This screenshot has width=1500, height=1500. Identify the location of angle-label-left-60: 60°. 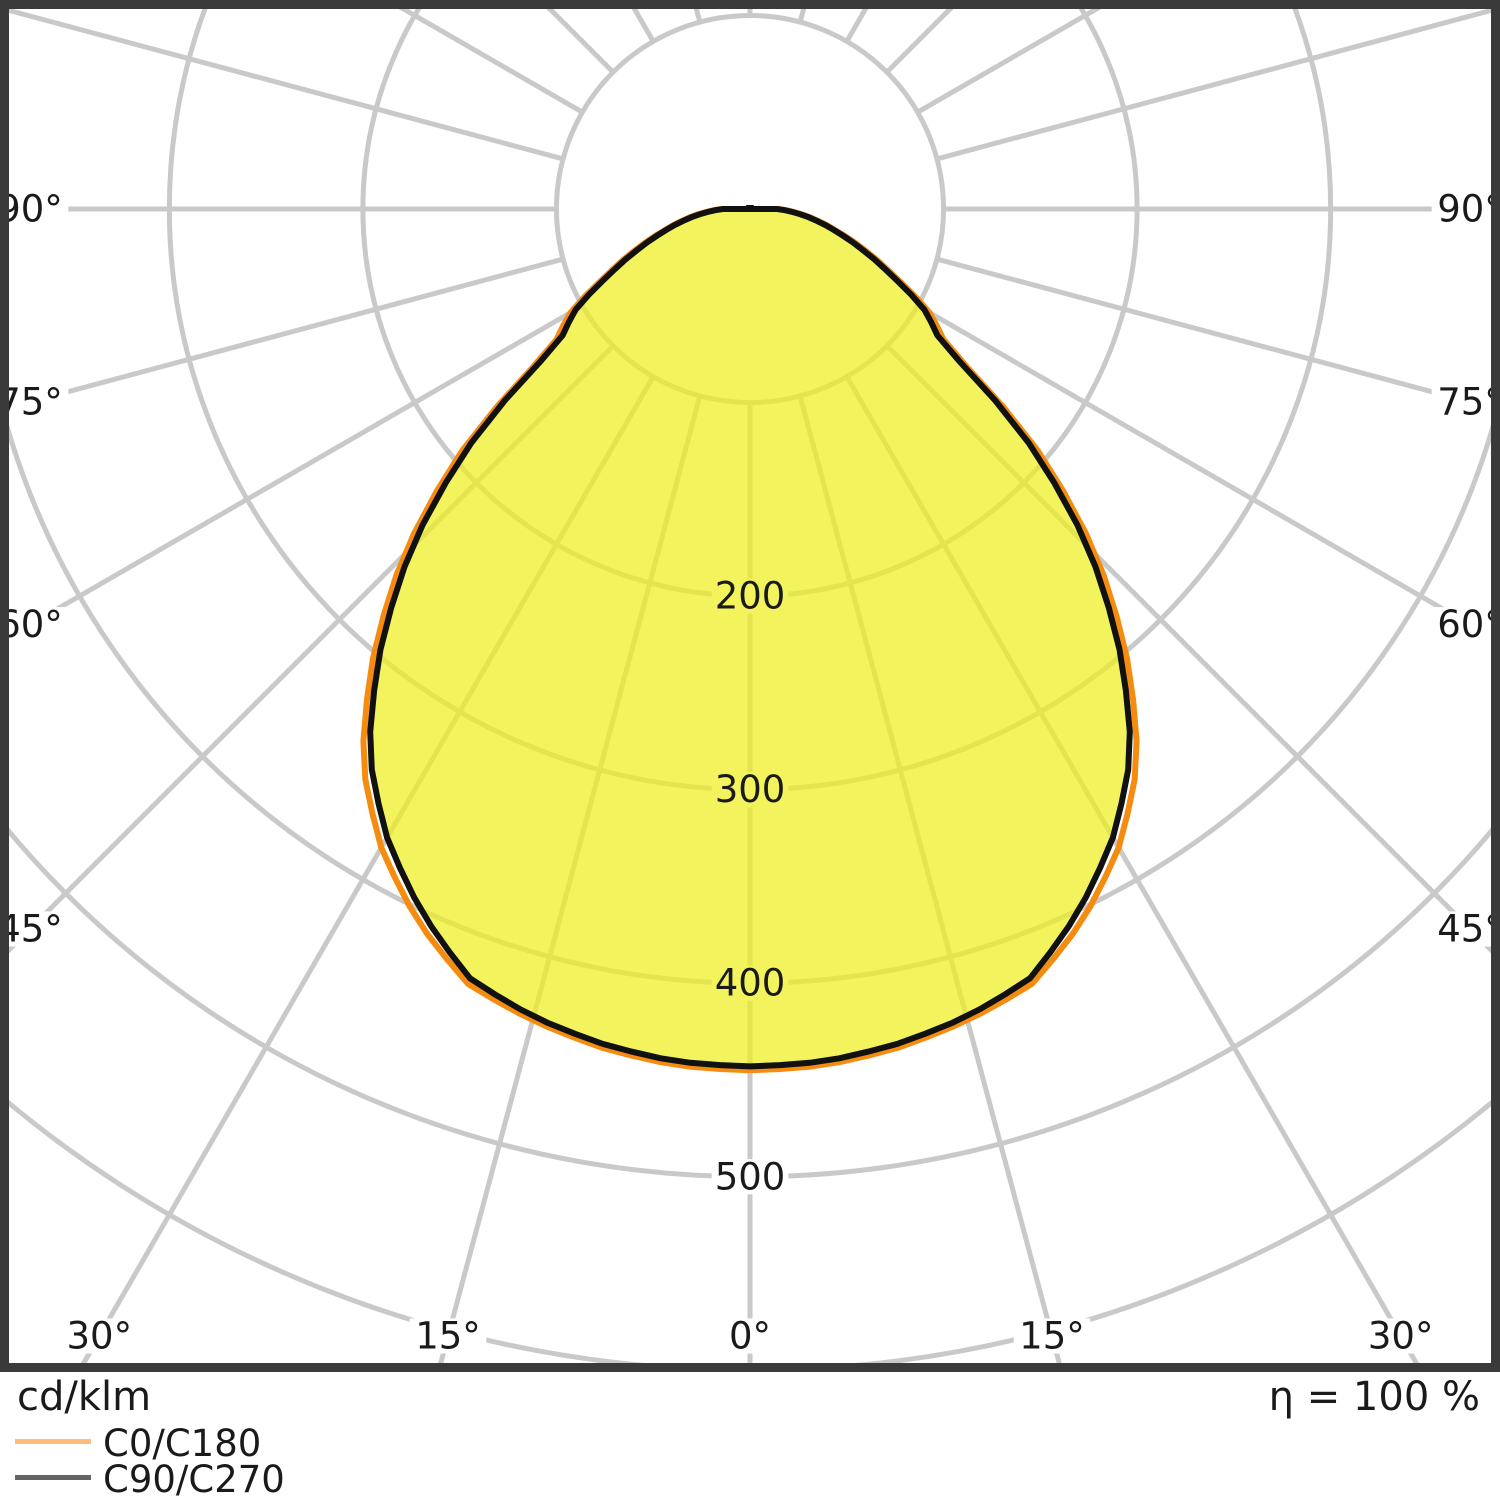
(31, 624).